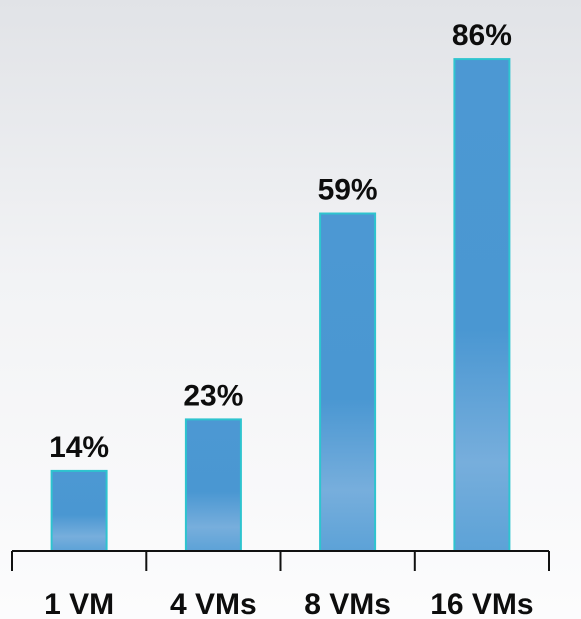  Describe the element at coordinates (347, 603) in the screenshot. I see `x-tick-label-3: 8 VMs` at that location.